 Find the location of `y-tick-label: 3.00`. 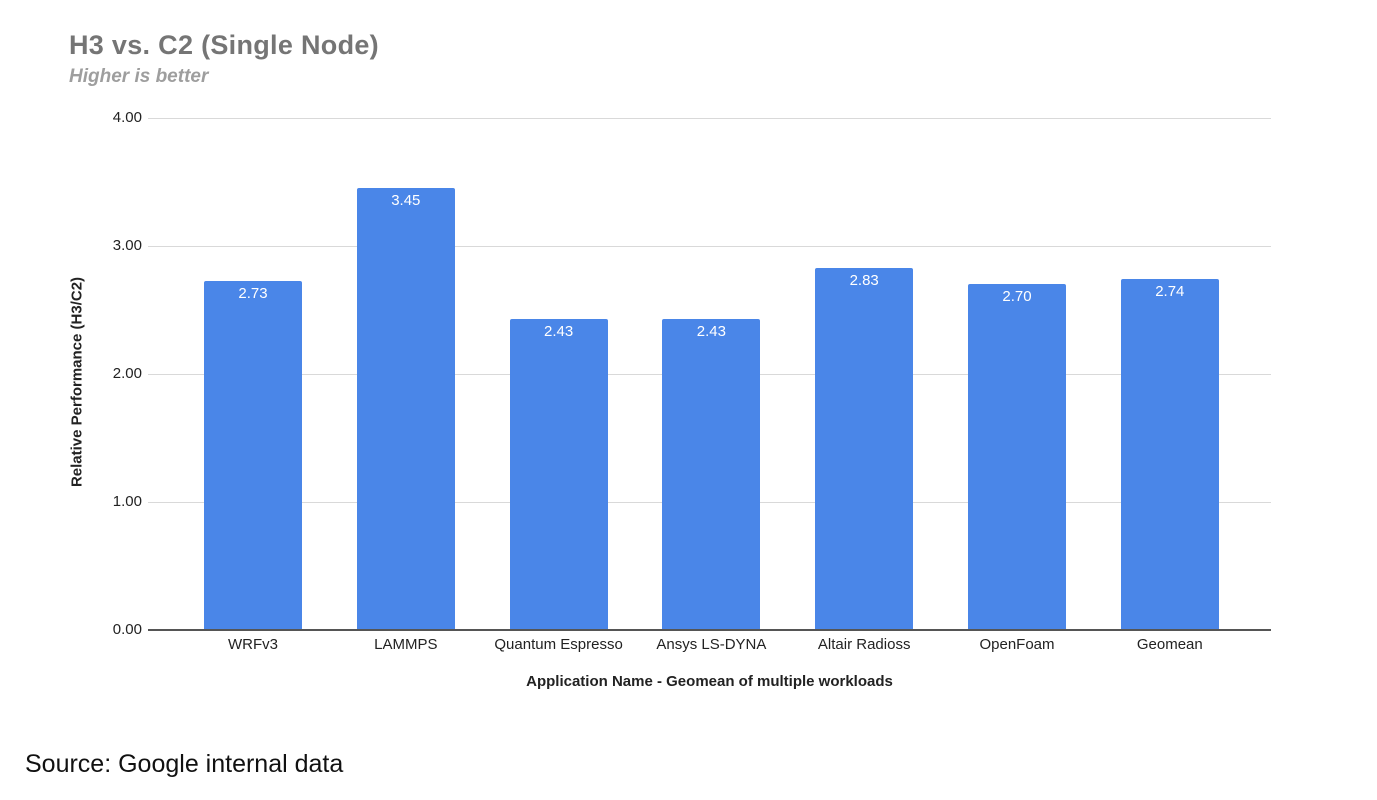

y-tick-label: 3.00 is located at coordinates (127, 245).